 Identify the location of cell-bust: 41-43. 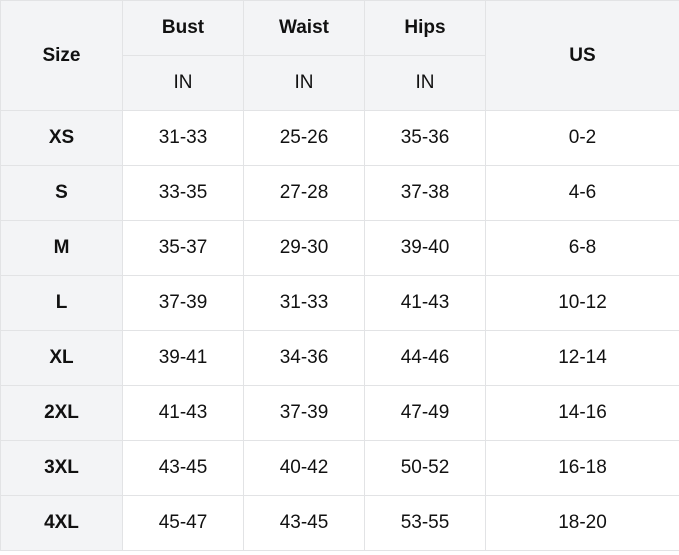
(183, 413).